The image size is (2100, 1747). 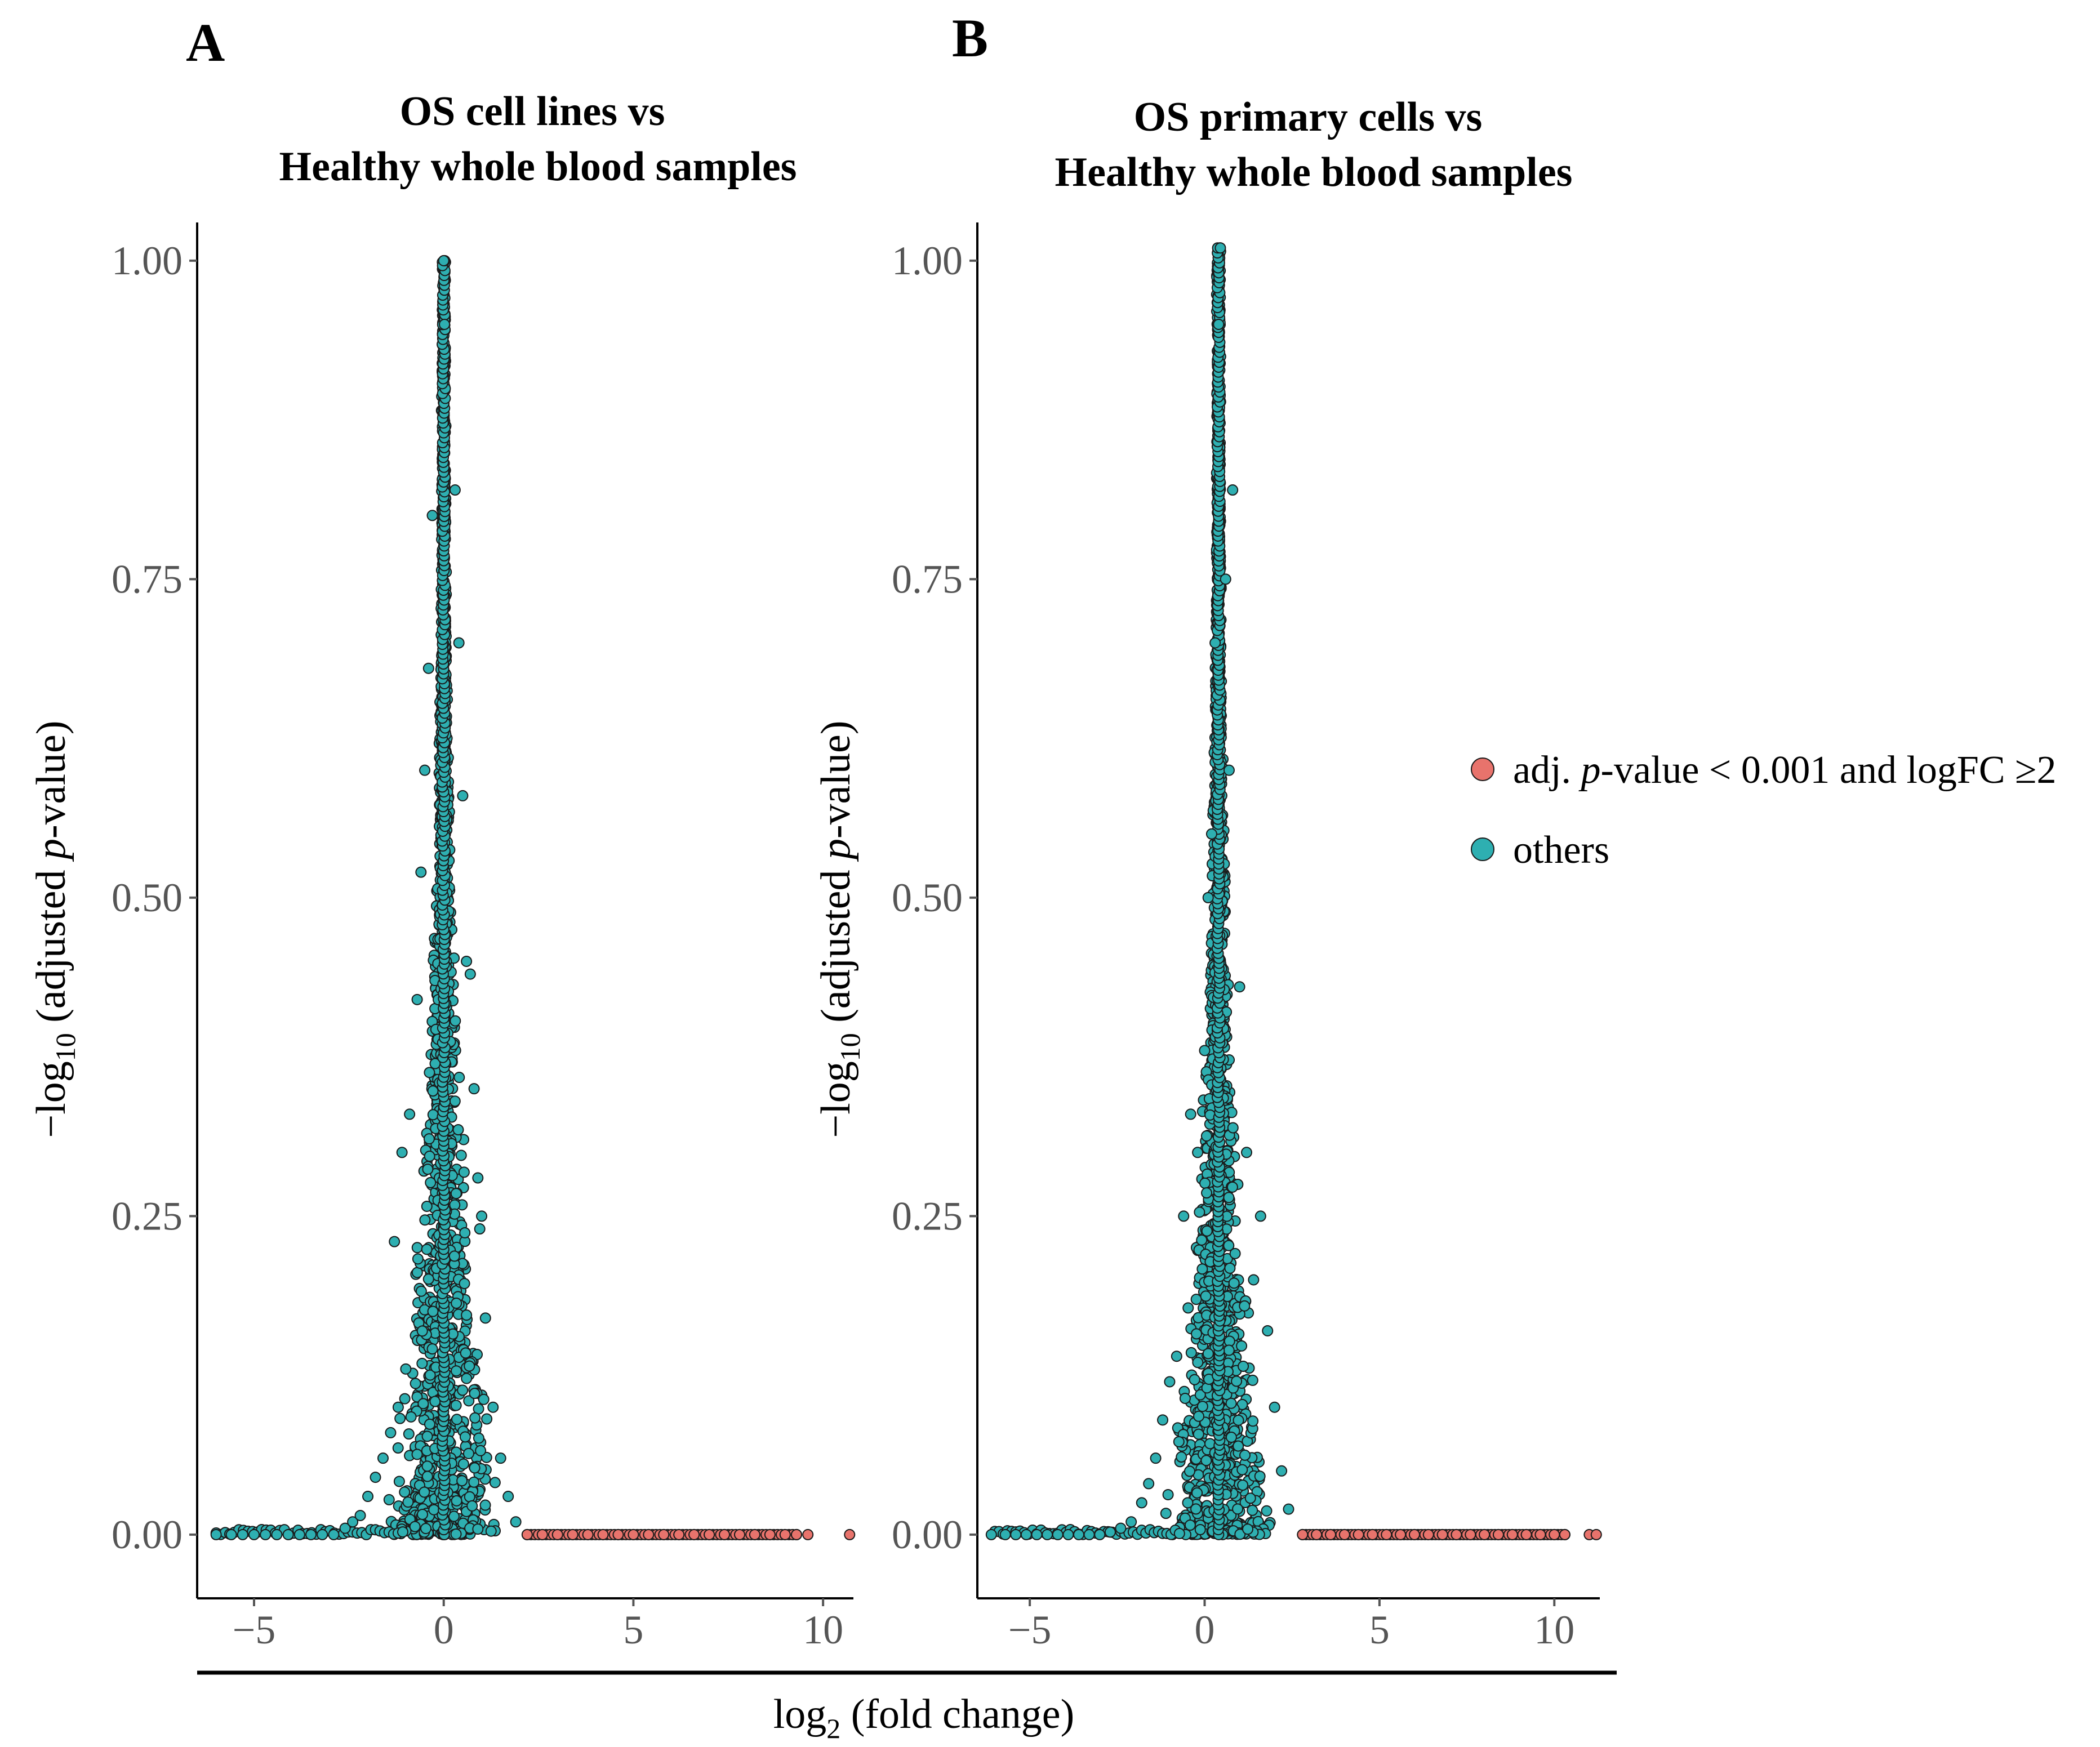 I want to click on shared-x-axis-title: log2 (fold change), so click(x=924, y=1717).